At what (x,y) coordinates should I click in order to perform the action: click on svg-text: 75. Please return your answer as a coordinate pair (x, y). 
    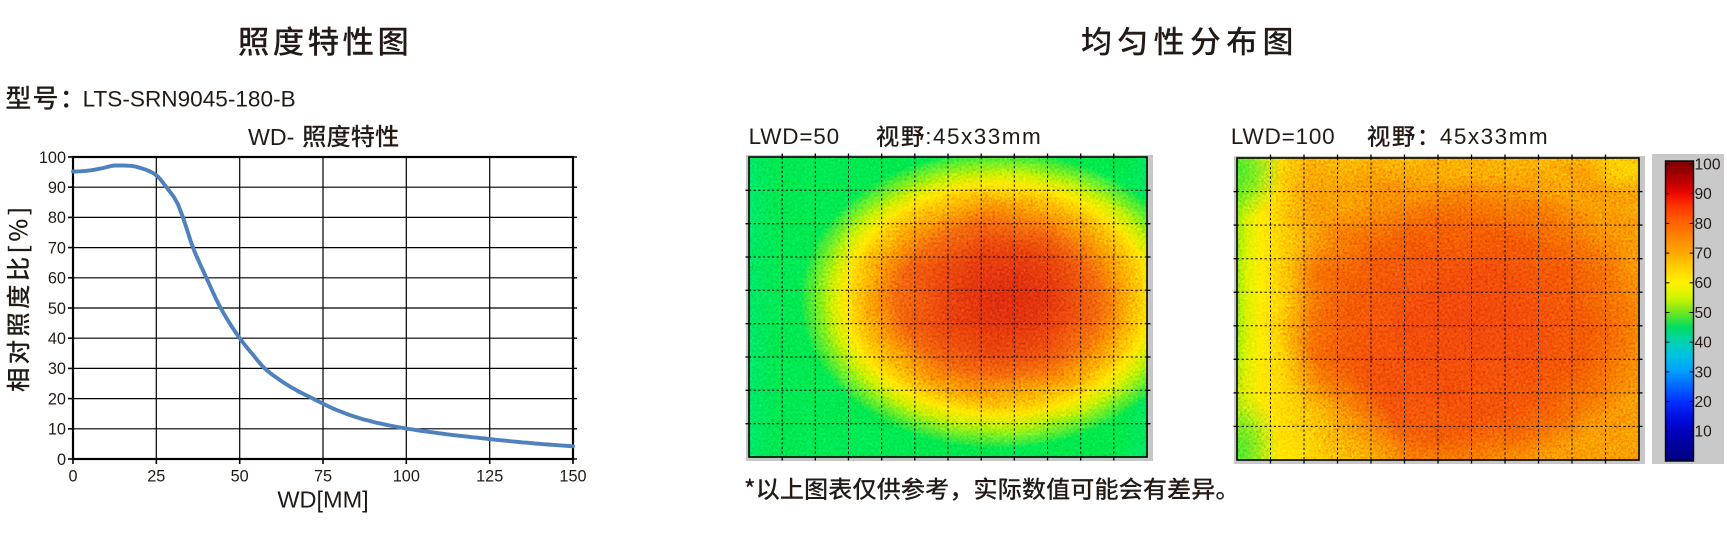
    Looking at the image, I should click on (323, 477).